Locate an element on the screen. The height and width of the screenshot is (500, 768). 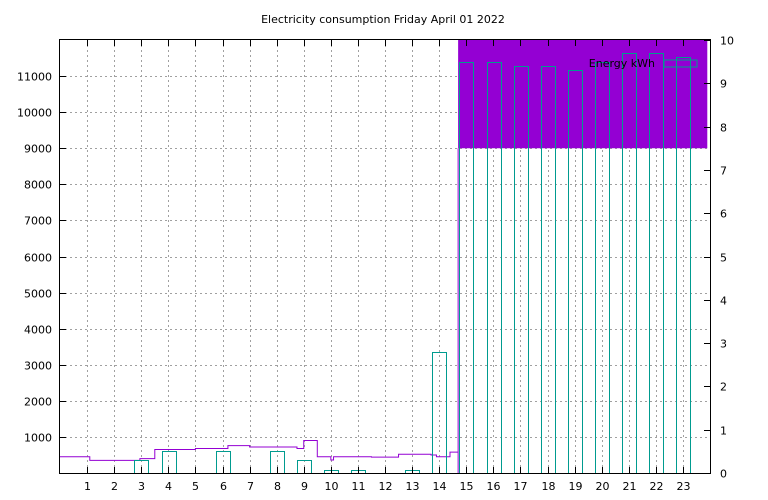
x-tick-label: 11 is located at coordinates (359, 486).